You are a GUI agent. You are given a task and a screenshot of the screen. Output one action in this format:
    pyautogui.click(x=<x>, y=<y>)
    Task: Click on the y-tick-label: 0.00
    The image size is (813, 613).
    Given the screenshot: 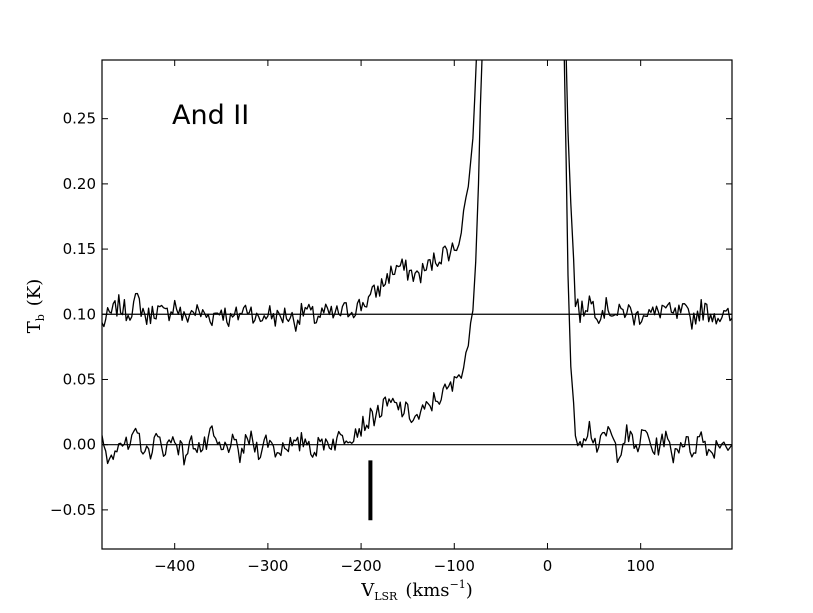 What is the action you would take?
    pyautogui.click(x=79, y=445)
    